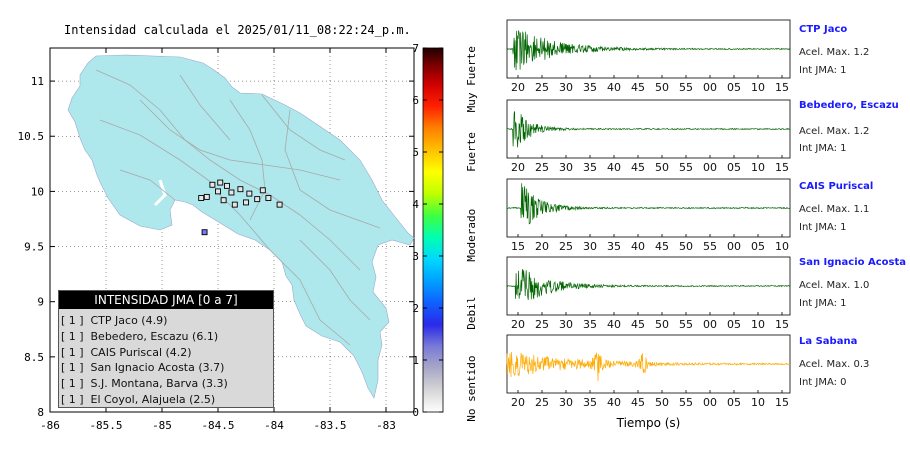 The image size is (910, 460). I want to click on x-tick-label: -83, so click(386, 425).